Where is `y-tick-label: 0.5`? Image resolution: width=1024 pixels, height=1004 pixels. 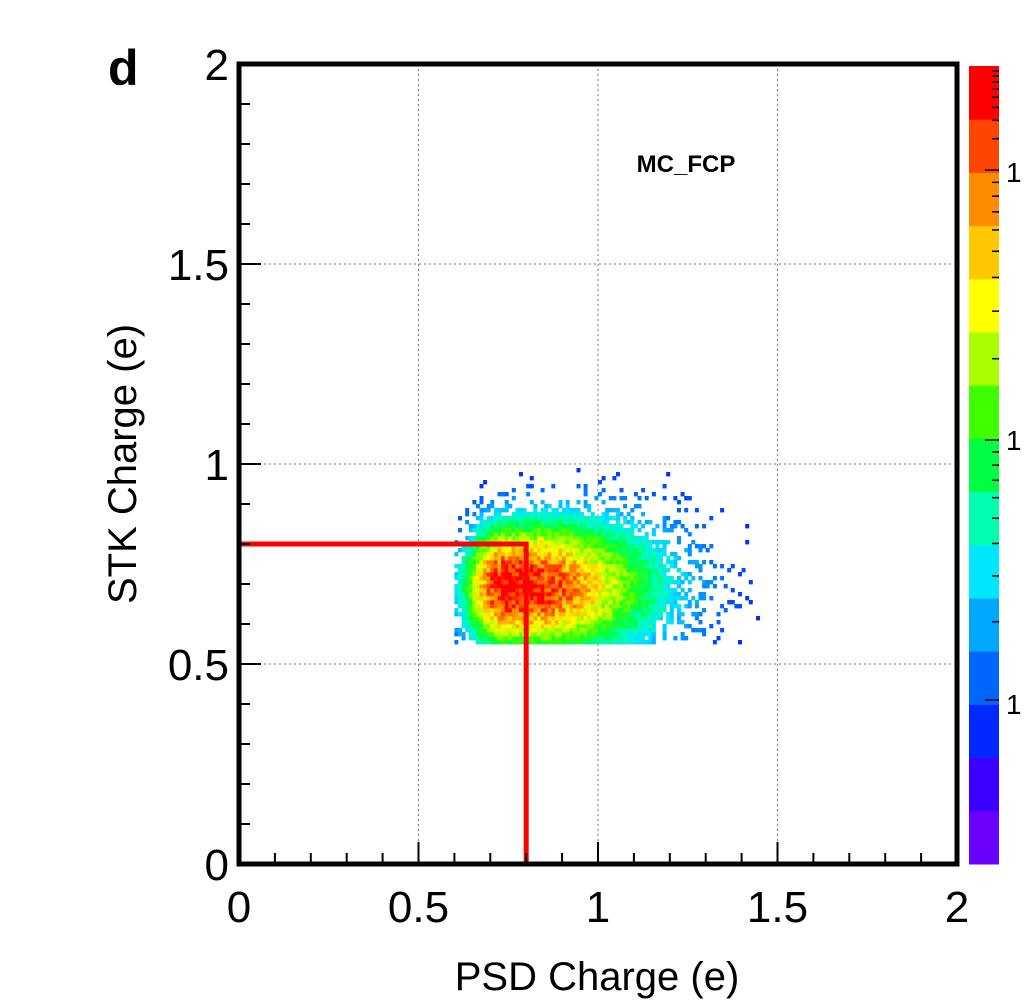
y-tick-label: 0.5 is located at coordinates (198, 665).